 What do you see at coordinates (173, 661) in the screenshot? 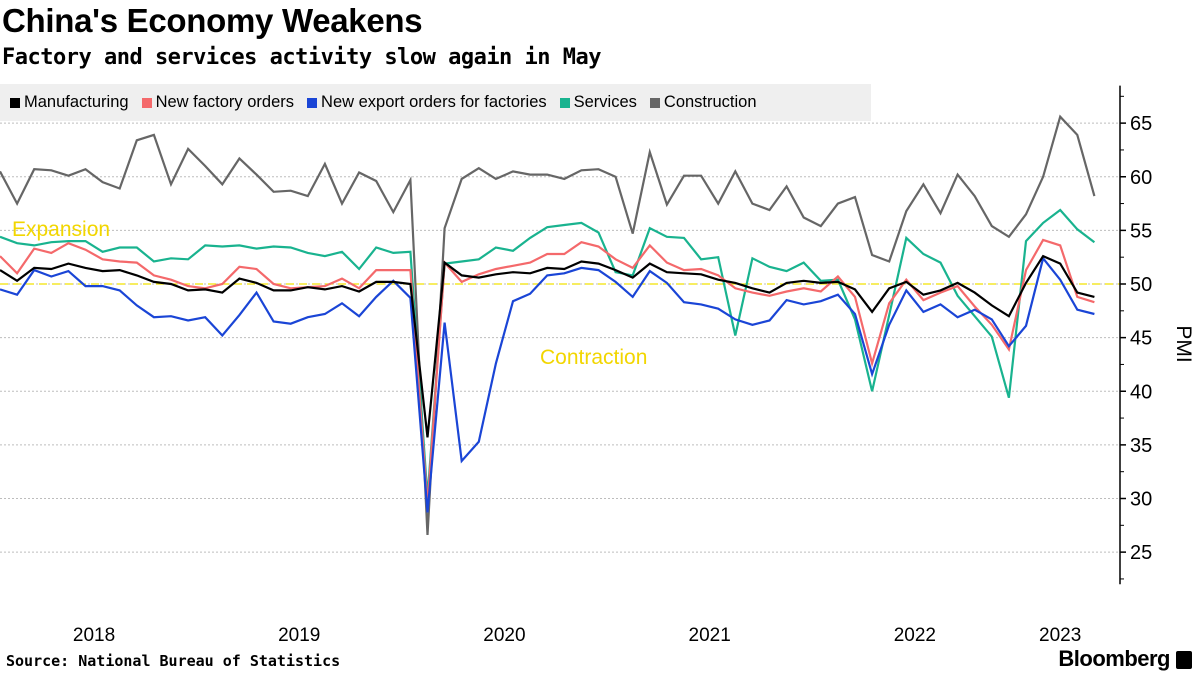
I see `source-note: Source: National Bureau of Statistics` at bounding box center [173, 661].